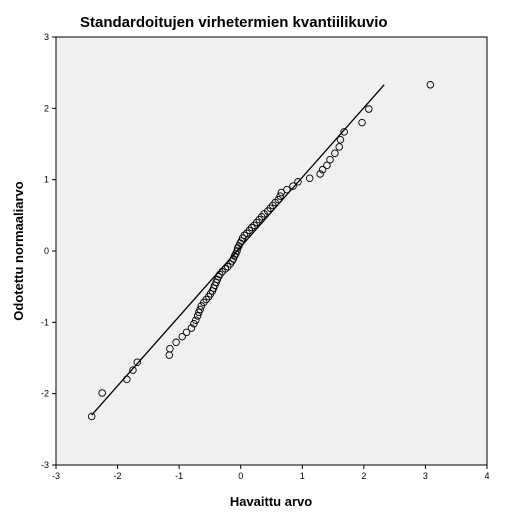 The height and width of the screenshot is (529, 532). I want to click on x-tick-label: 0, so click(240, 476).